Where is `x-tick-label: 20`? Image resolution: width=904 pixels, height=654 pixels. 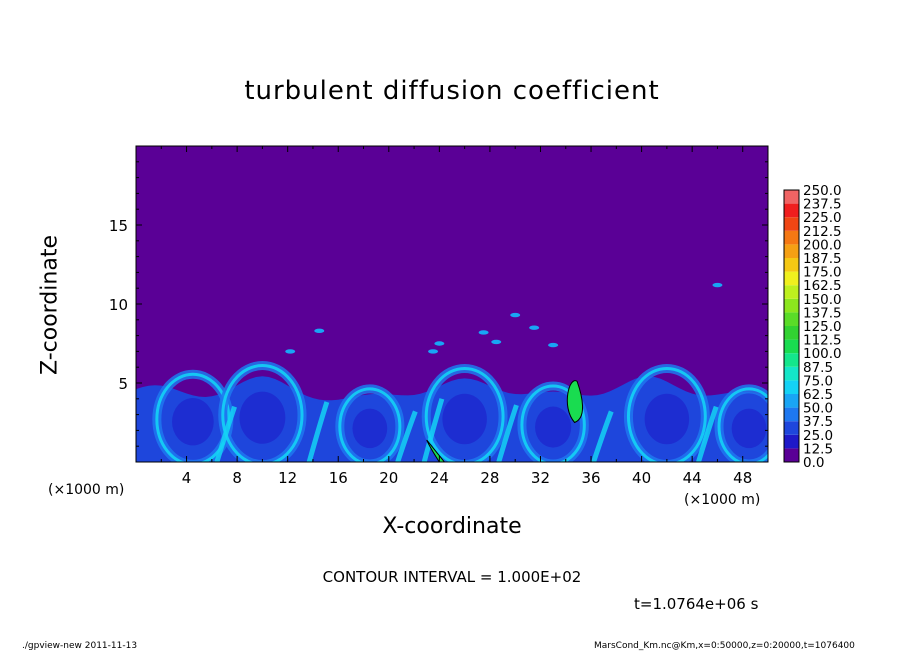 x-tick-label: 20 is located at coordinates (388, 478).